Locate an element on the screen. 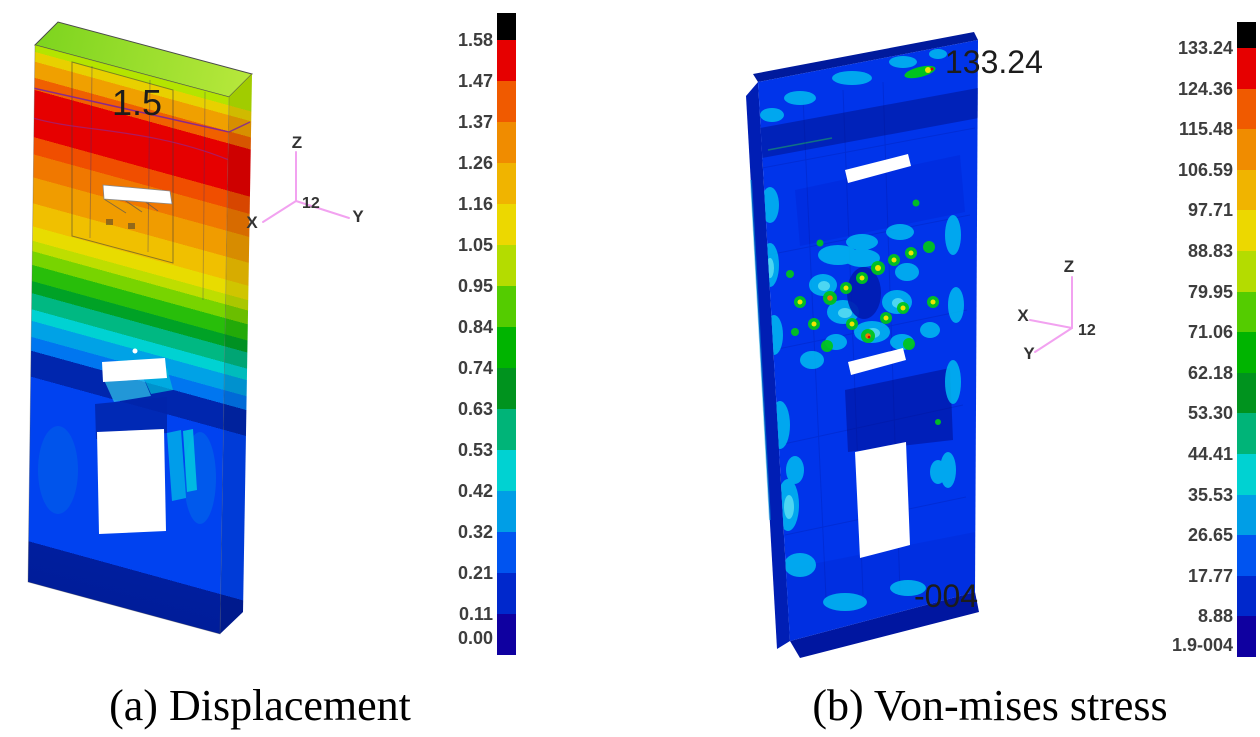 This screenshot has height=737, width=1260. displacement-colorbar-label: 0.84 is located at coordinates (475, 327).